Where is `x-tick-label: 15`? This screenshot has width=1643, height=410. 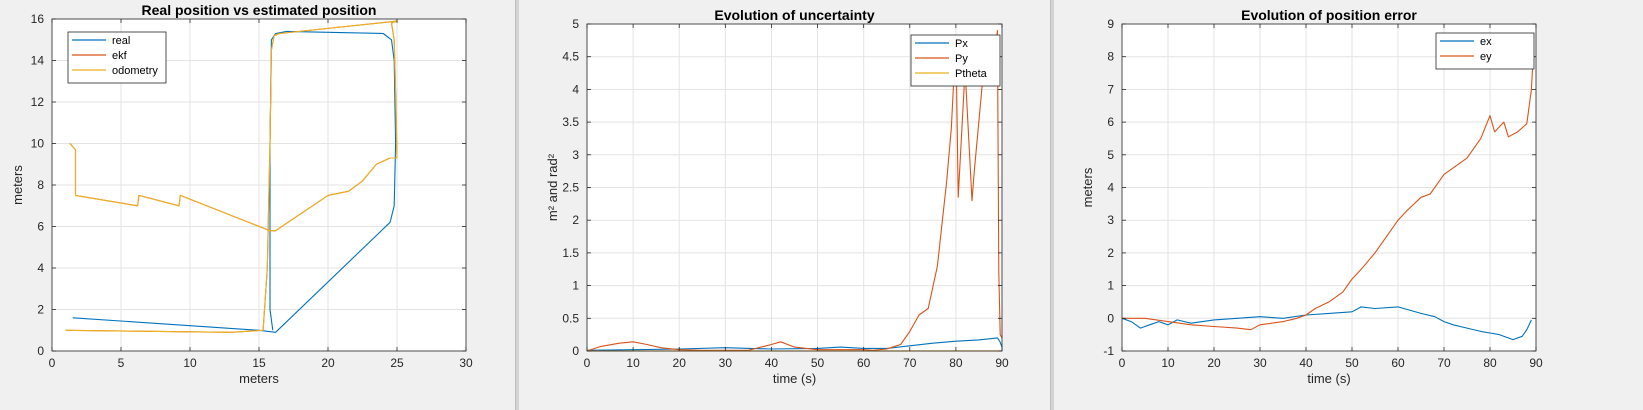 x-tick-label: 15 is located at coordinates (259, 363).